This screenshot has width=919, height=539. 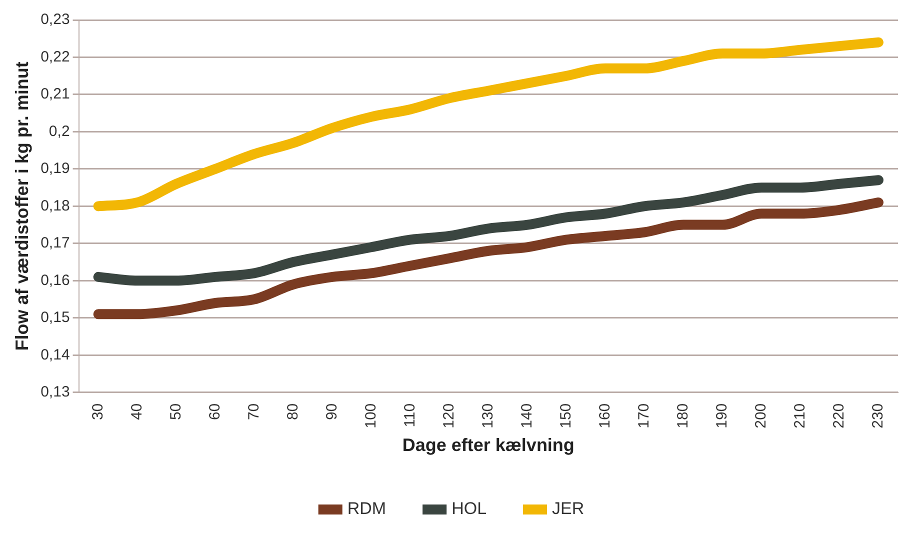 What do you see at coordinates (97, 411) in the screenshot?
I see `x-tick-label: 30` at bounding box center [97, 411].